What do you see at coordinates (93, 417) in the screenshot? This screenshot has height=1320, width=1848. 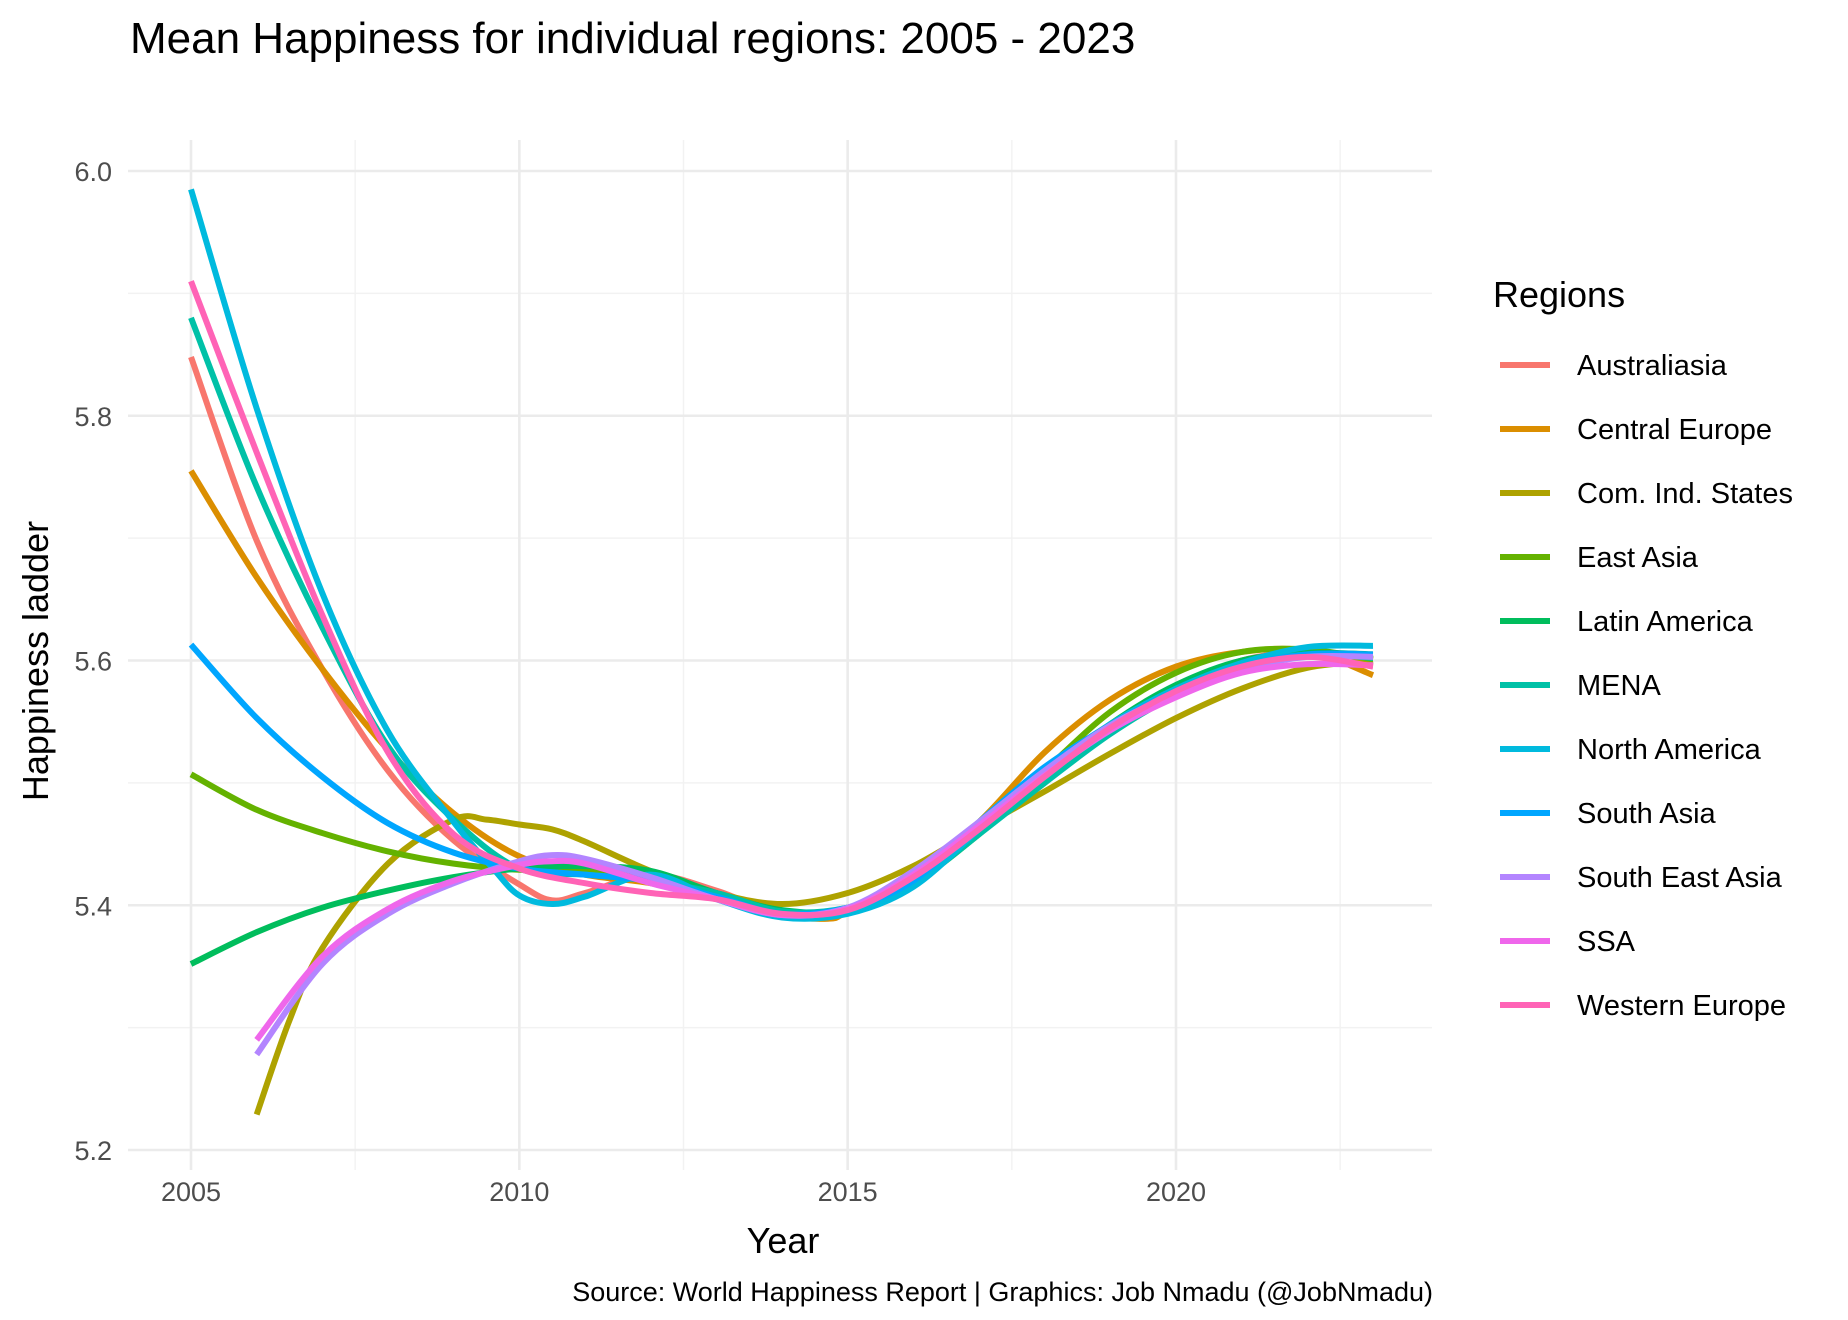 I see `y-tick-label: 5.8` at bounding box center [93, 417].